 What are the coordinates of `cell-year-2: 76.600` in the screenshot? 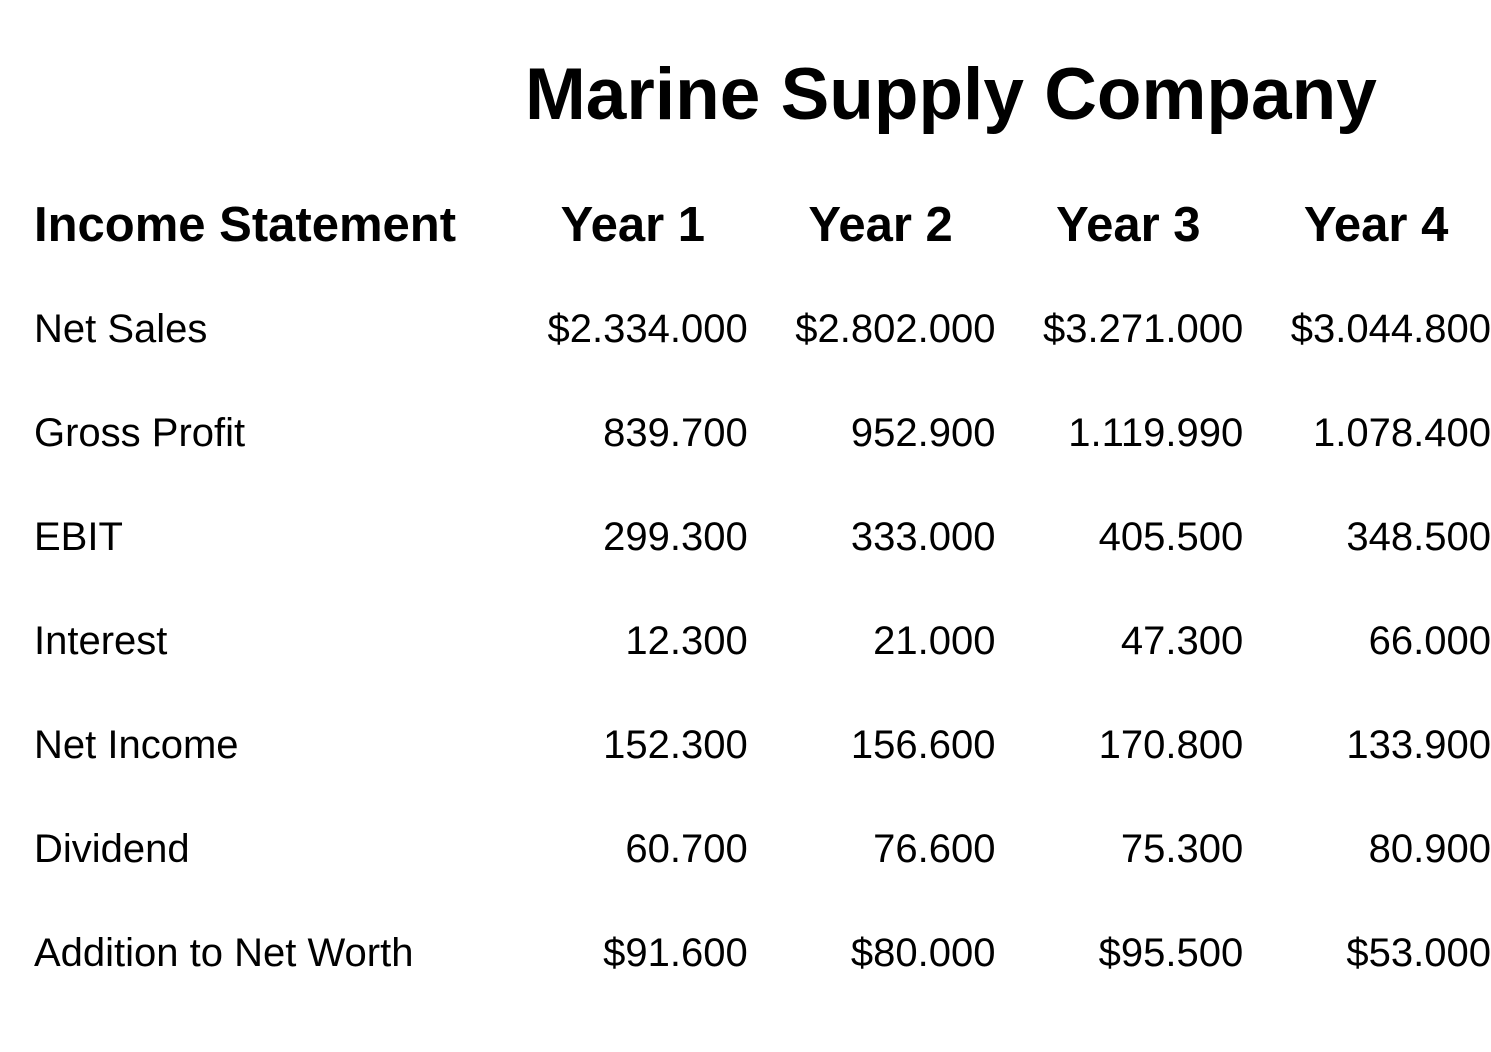 It's located at (934, 848).